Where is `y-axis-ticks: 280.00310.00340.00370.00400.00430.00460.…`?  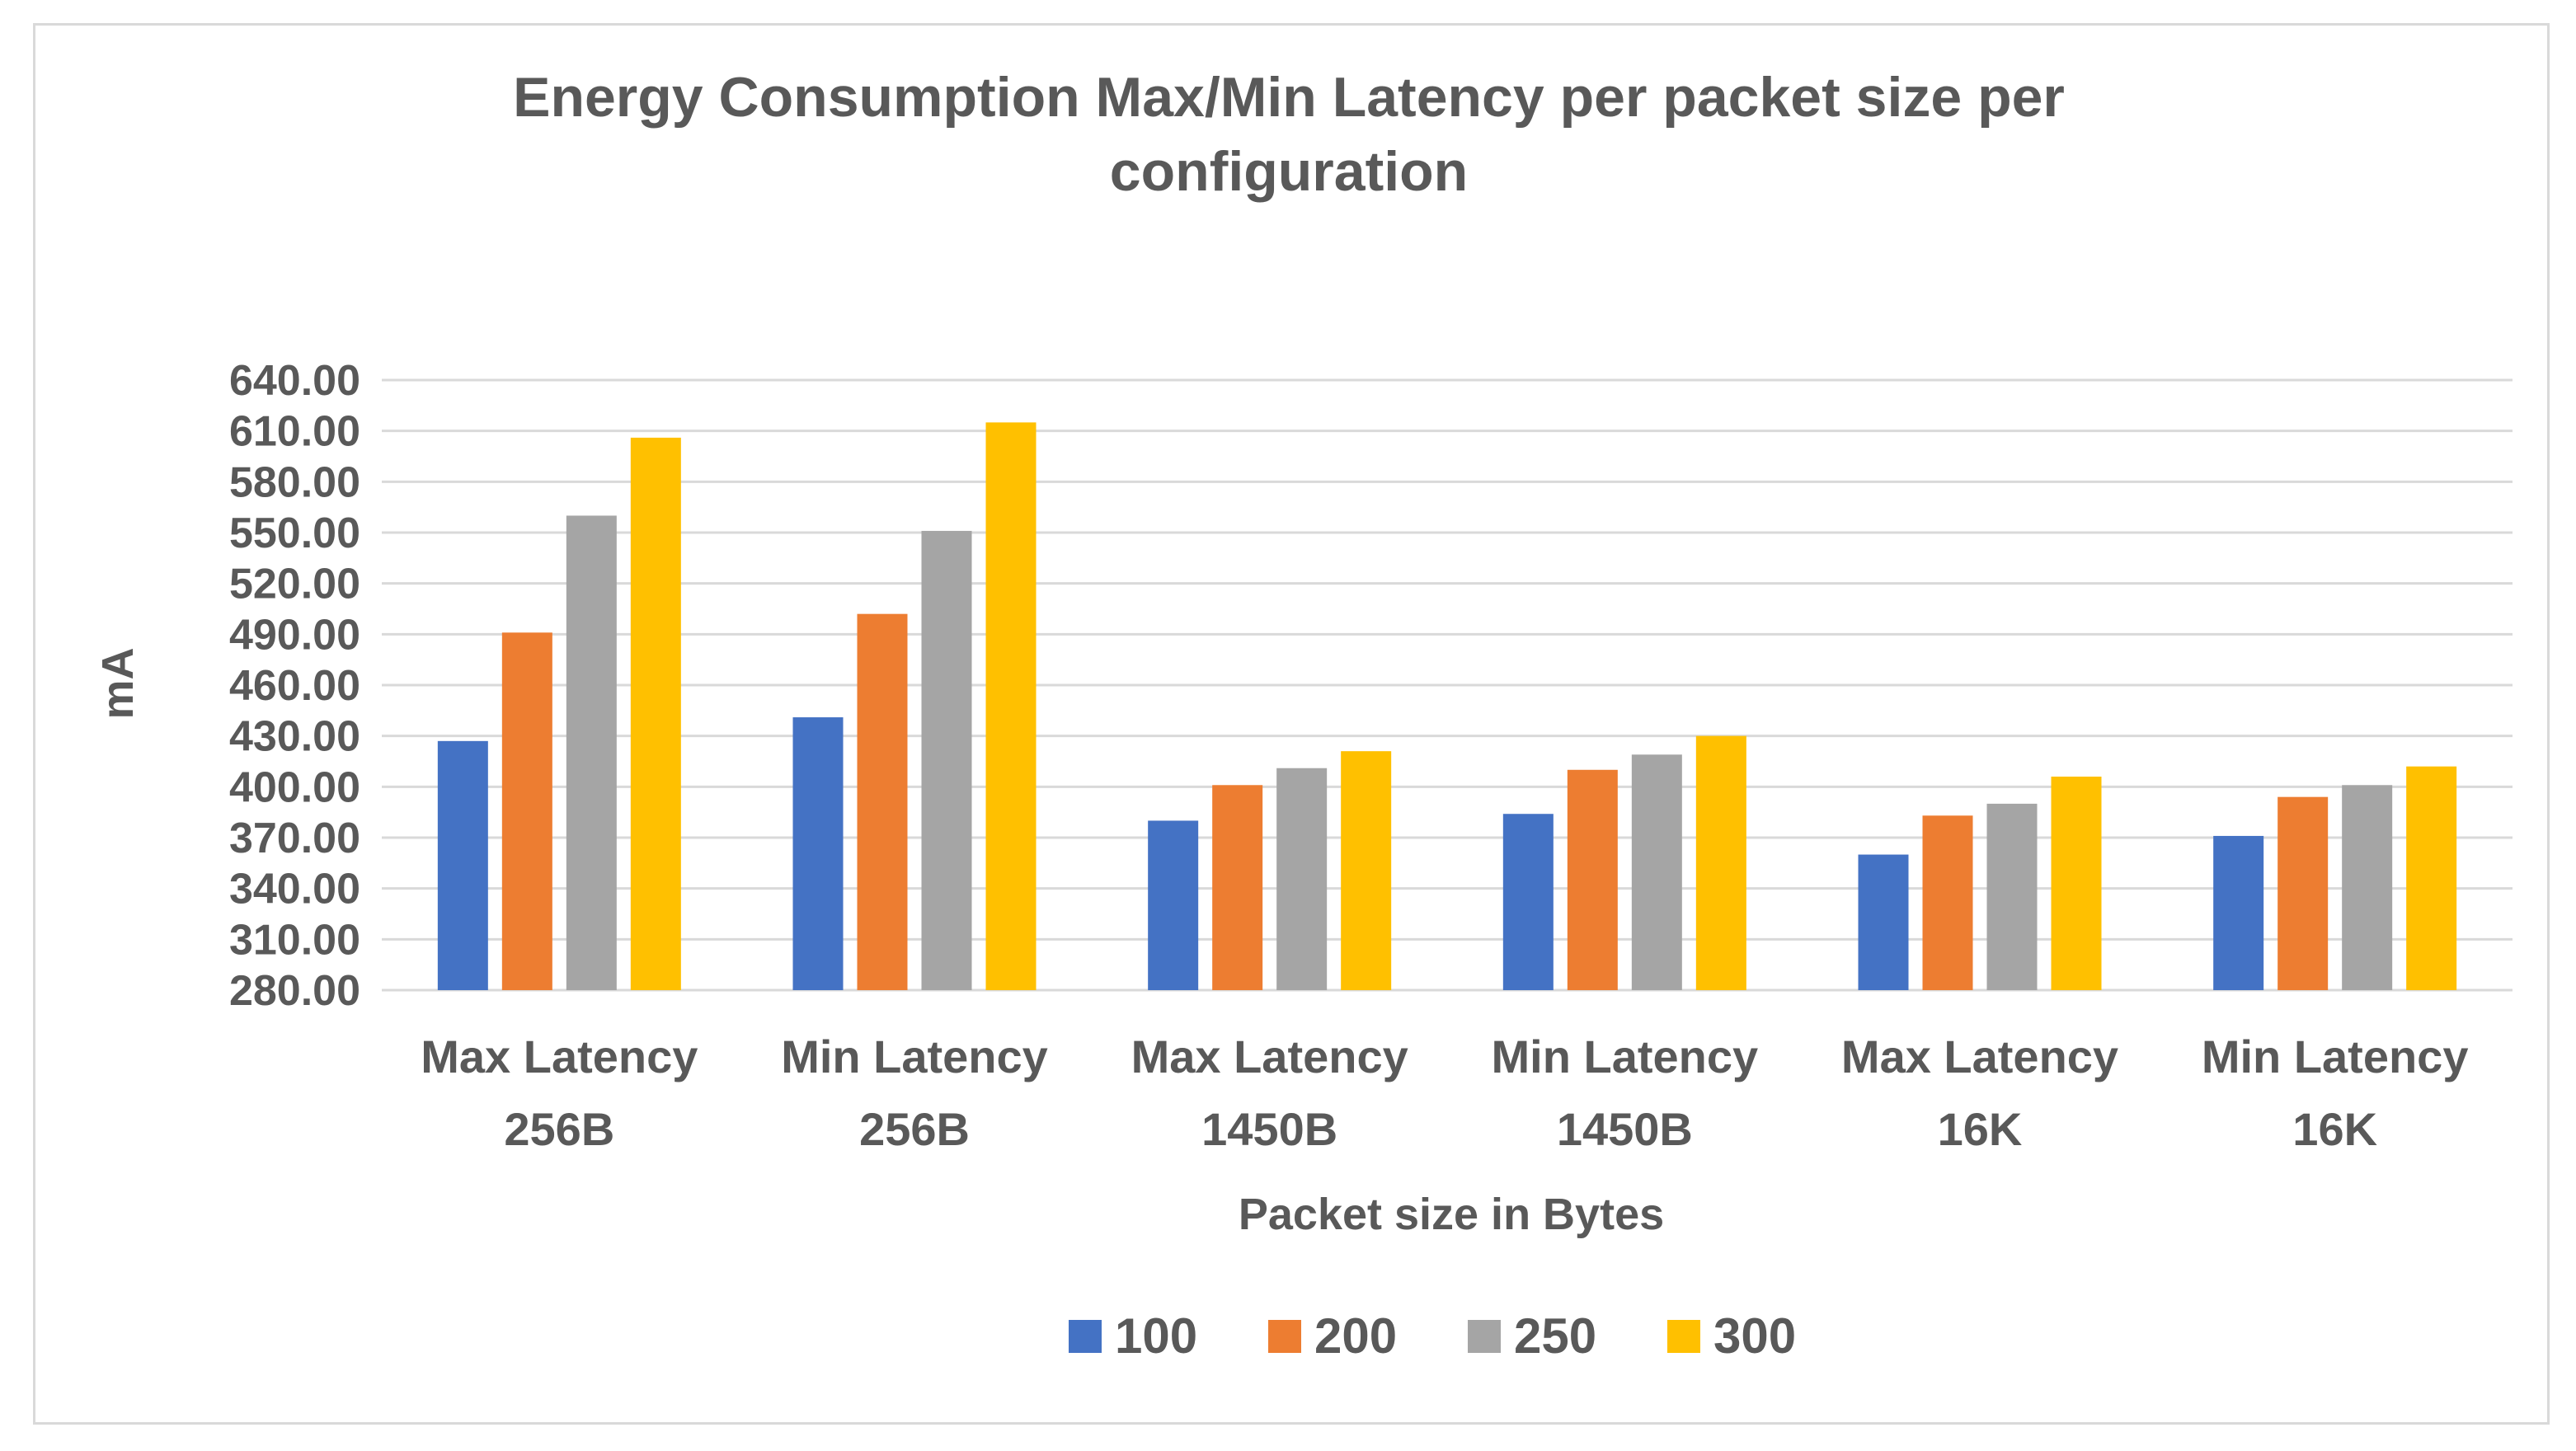
y-axis-ticks: 280.00310.00340.00370.00400.00430.00460.… is located at coordinates (294, 686).